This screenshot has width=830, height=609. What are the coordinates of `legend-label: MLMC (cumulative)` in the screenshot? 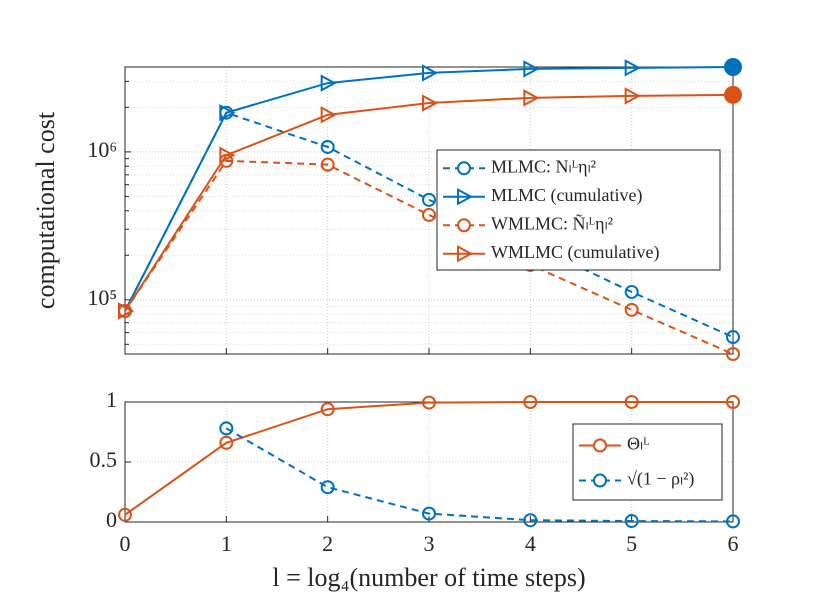 It's located at (566, 195).